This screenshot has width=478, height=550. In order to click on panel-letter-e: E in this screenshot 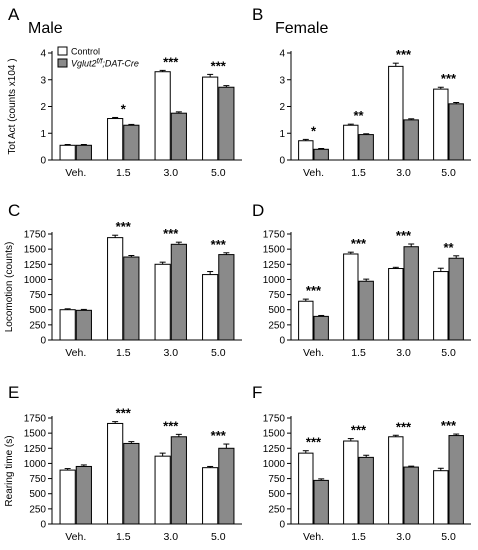, I will do `click(13, 392)`.